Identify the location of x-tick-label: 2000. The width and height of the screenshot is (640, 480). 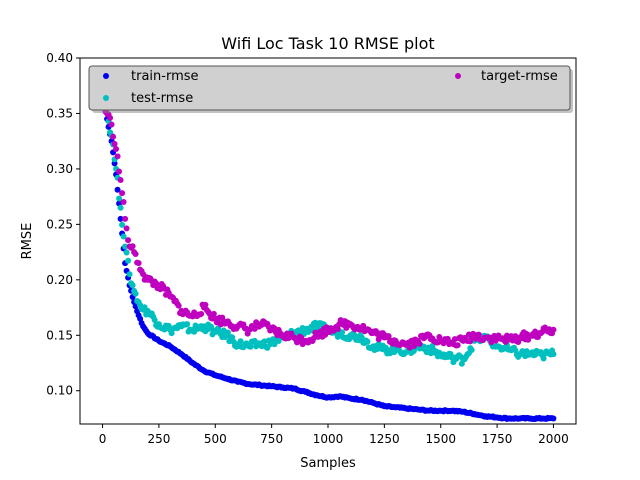
(553, 439).